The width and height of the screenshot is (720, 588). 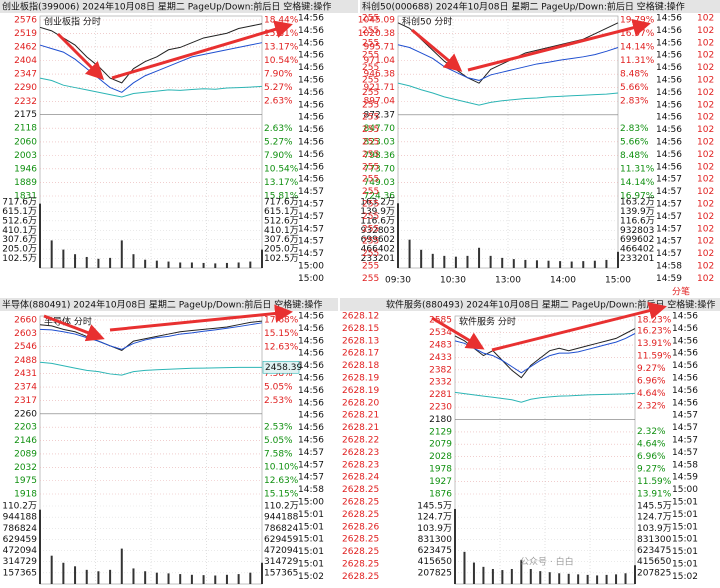 What do you see at coordinates (637, 231) in the screenshot?
I see `volume-tick-label: 932803` at bounding box center [637, 231].